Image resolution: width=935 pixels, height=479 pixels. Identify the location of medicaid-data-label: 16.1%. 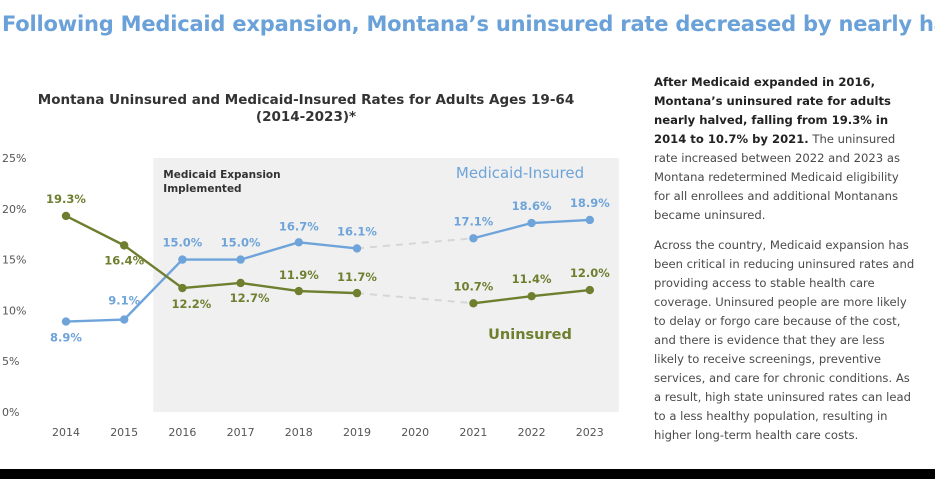
(357, 231).